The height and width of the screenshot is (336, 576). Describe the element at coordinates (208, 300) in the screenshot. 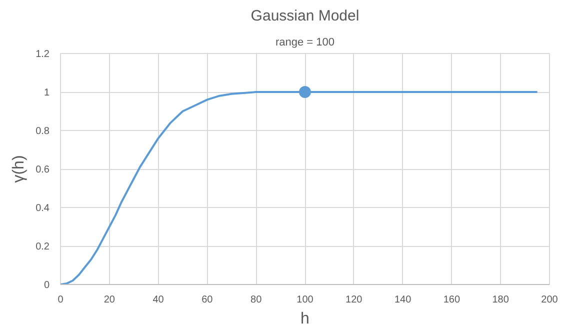

I see `x-tick-label: 60` at that location.